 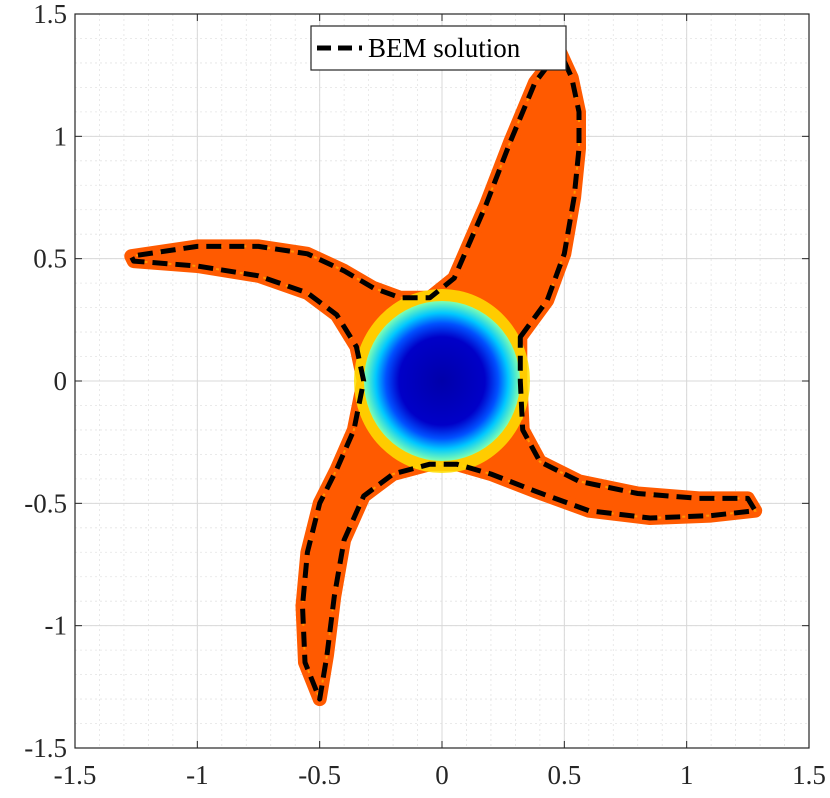 I want to click on x-tick-label: 0.5, so click(x=564, y=775).